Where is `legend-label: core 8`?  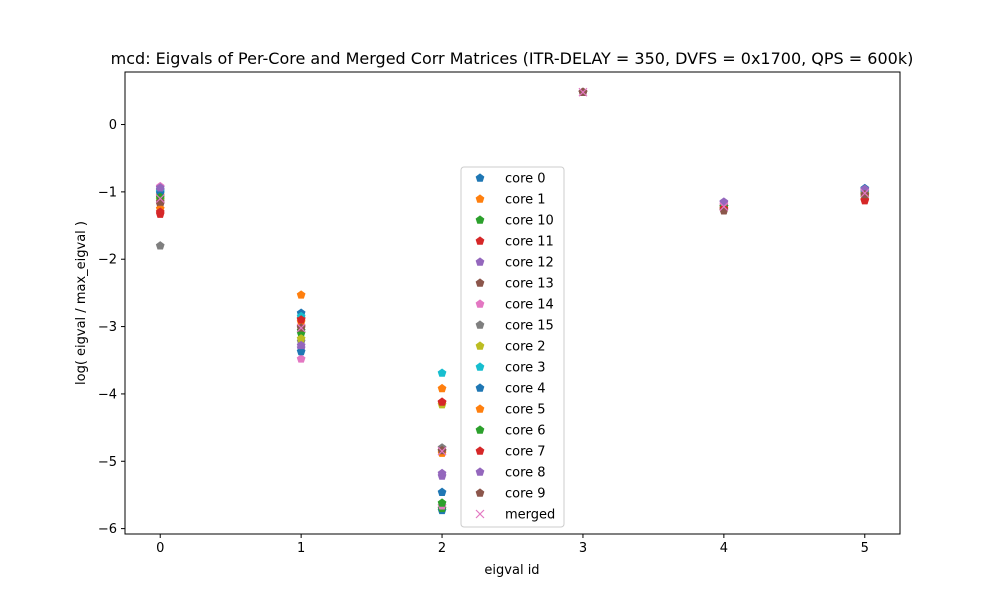 legend-label: core 8 is located at coordinates (525, 473).